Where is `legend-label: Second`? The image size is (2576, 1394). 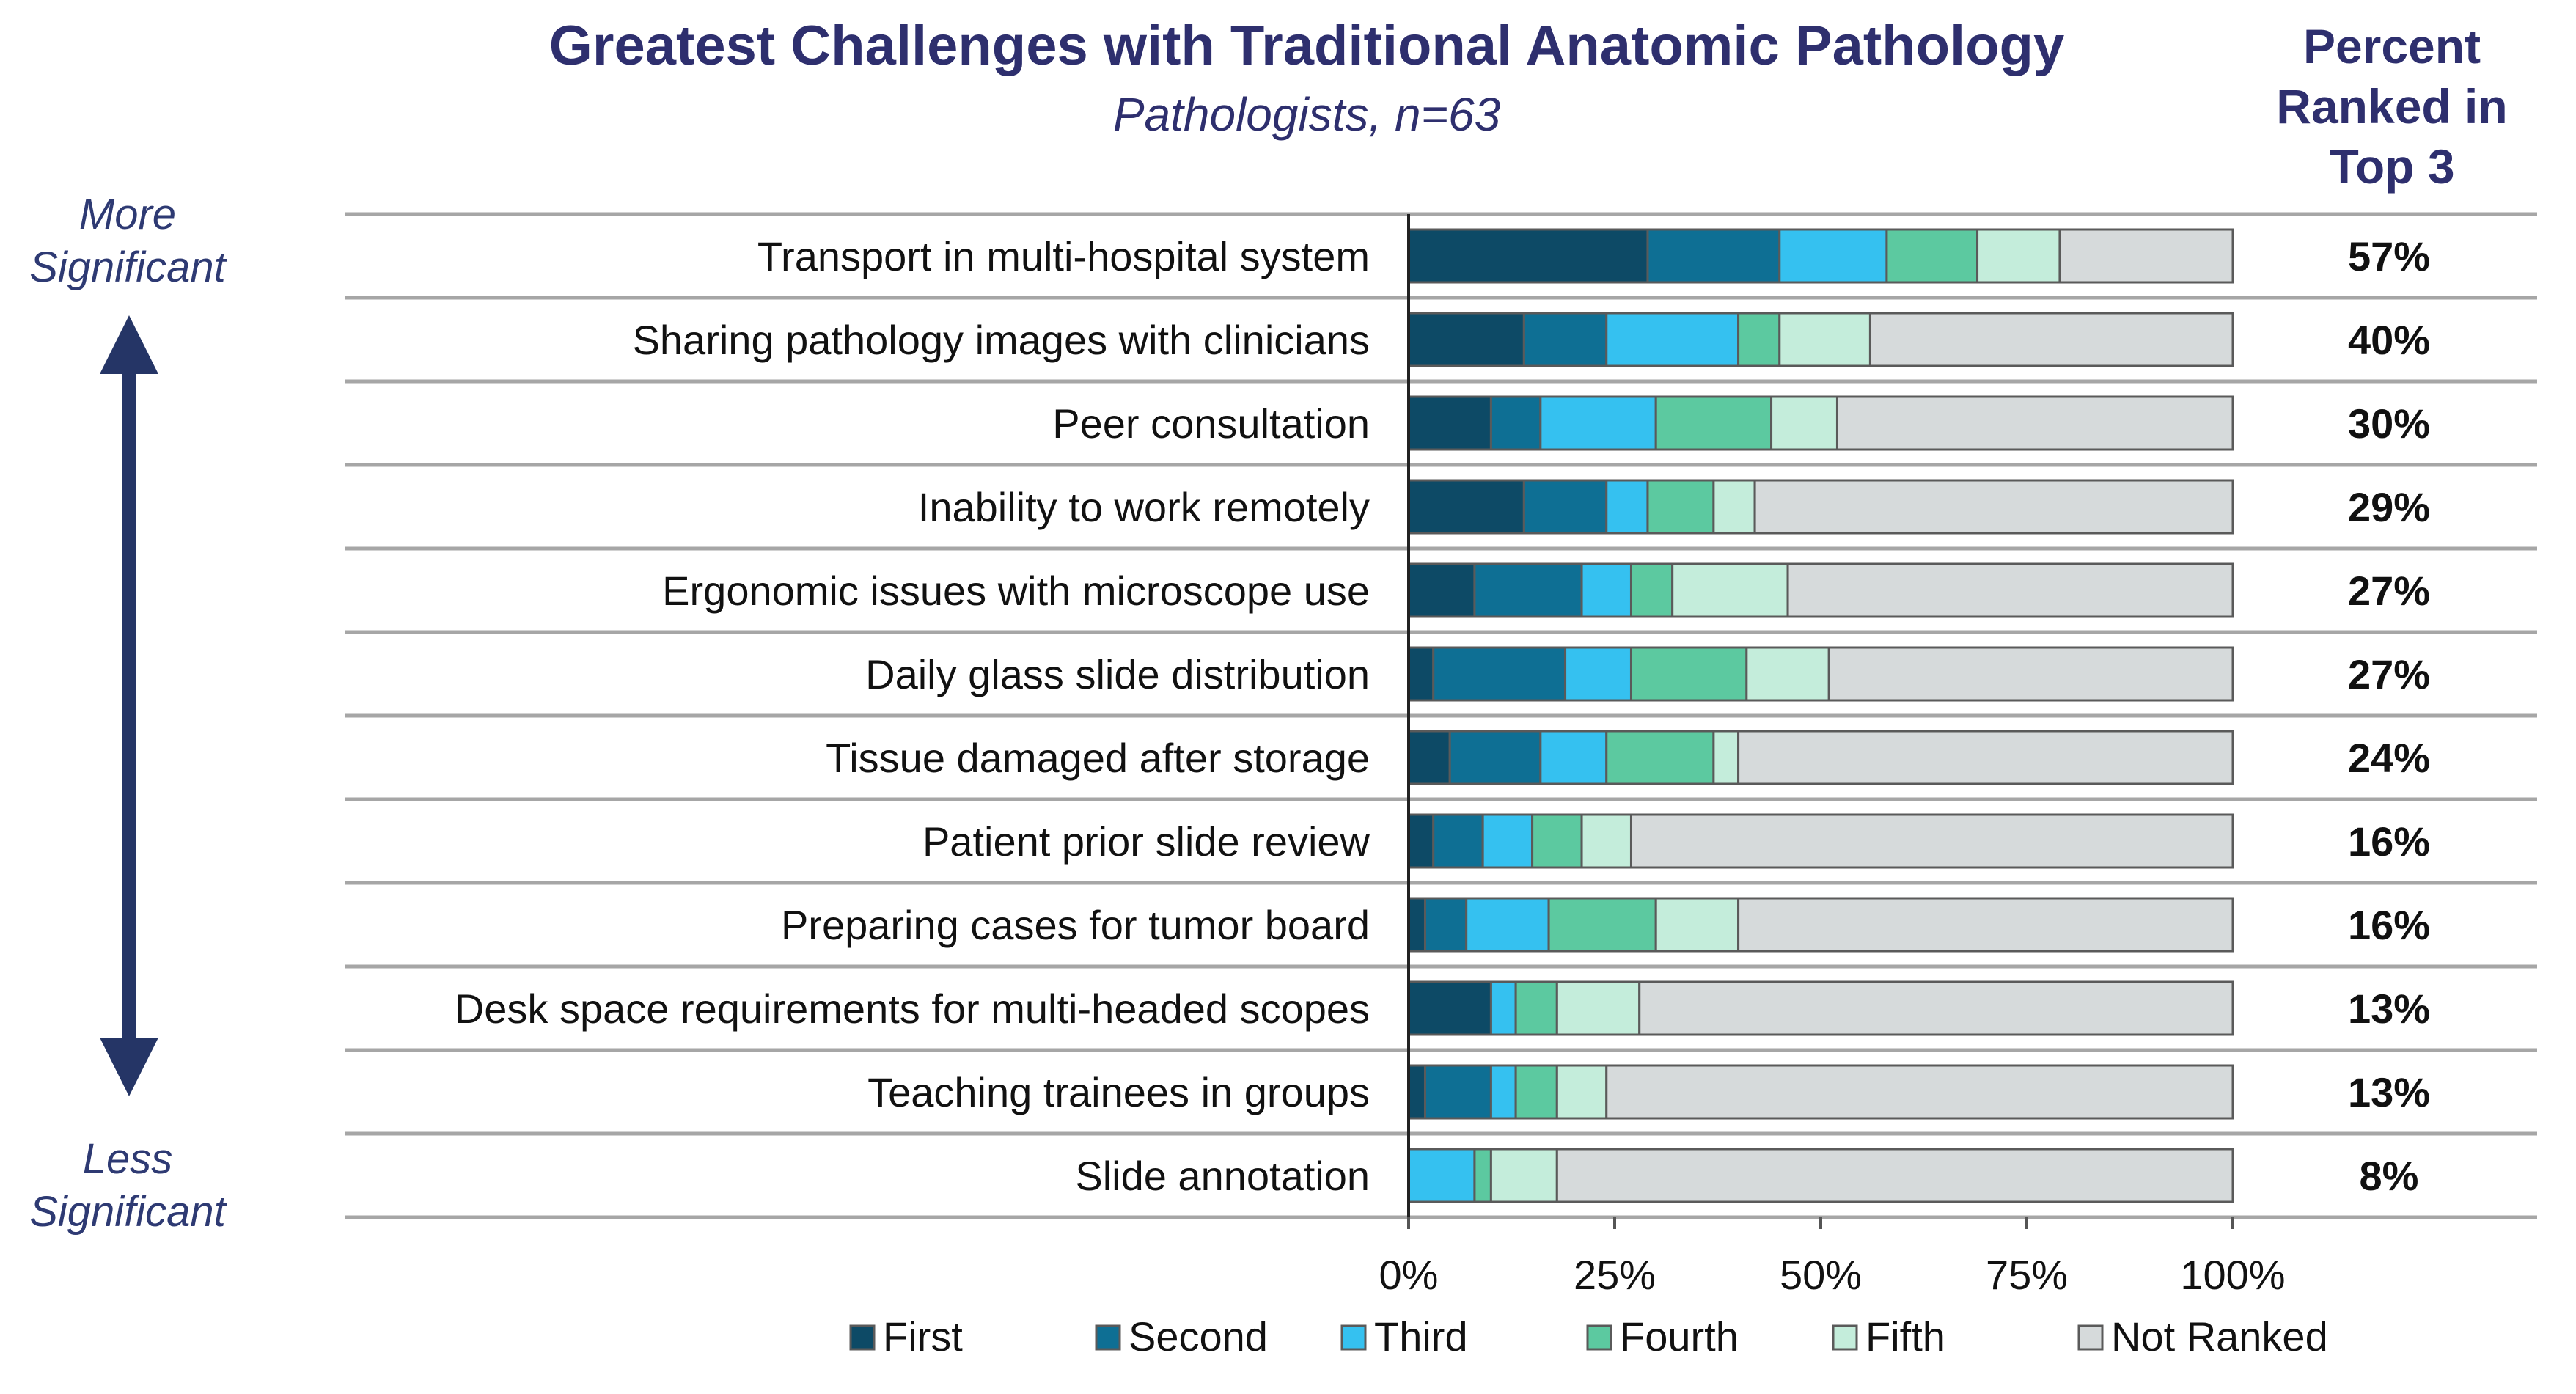
legend-label: Second is located at coordinates (1198, 1337).